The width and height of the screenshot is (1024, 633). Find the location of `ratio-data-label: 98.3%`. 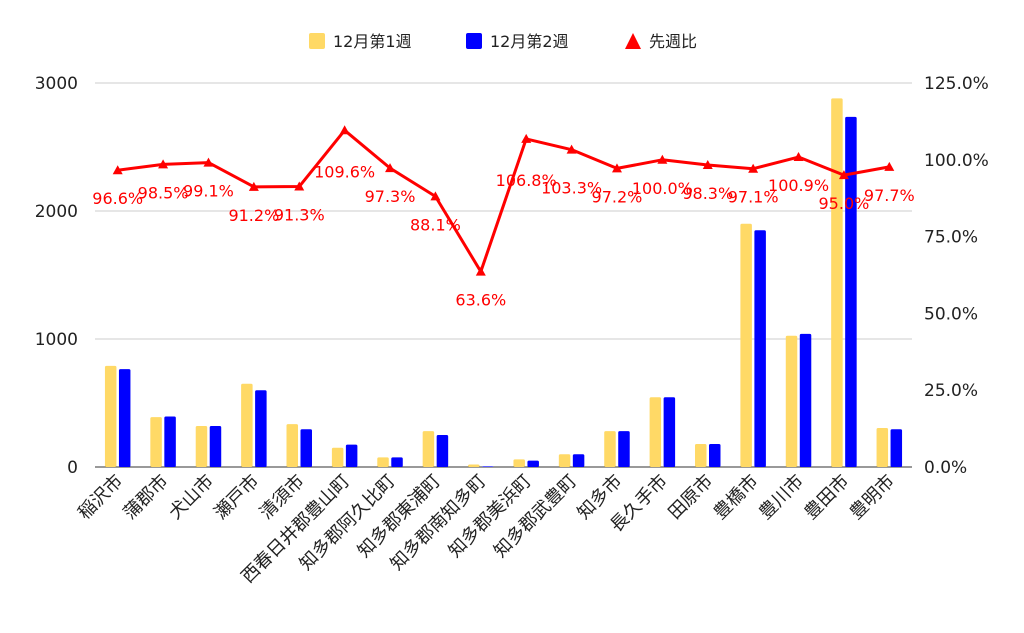

ratio-data-label: 98.3% is located at coordinates (707, 193).